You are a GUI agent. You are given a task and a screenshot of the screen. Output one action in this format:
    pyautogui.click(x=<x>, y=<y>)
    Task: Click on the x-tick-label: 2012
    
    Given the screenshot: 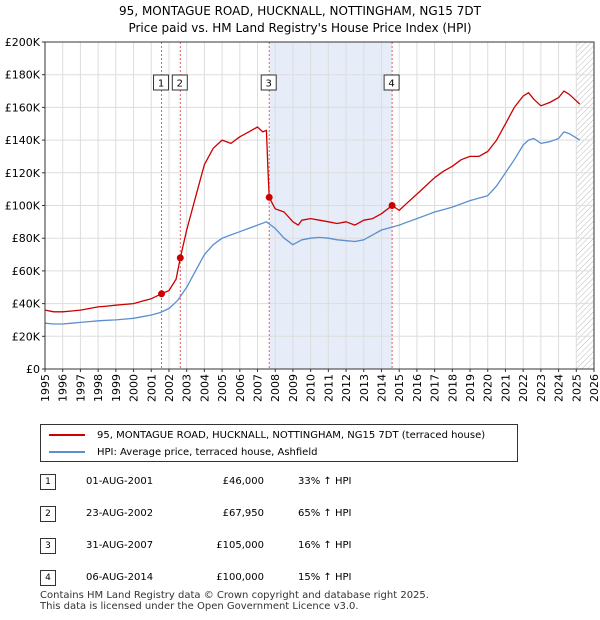 What is the action you would take?
    pyautogui.click(x=346, y=388)
    